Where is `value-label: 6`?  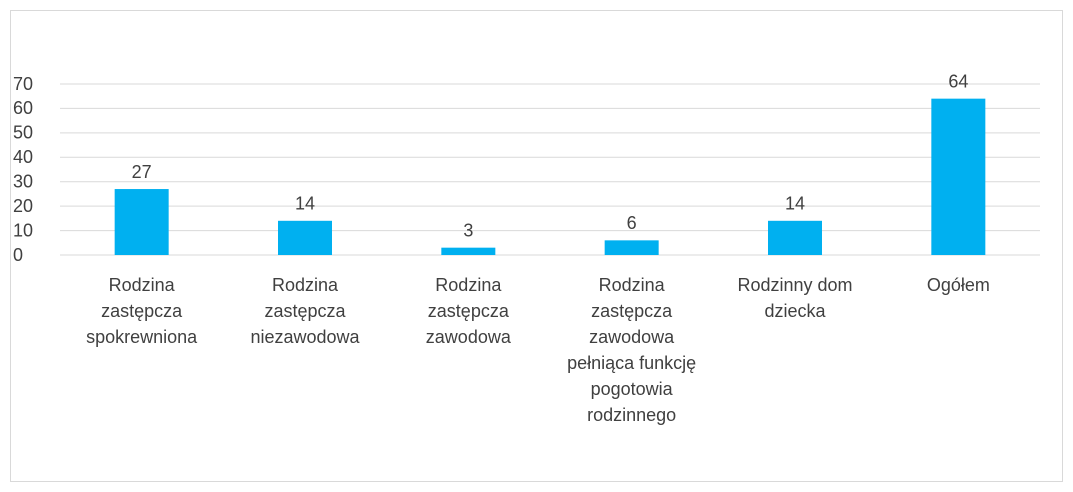
value-label: 6 is located at coordinates (632, 223).